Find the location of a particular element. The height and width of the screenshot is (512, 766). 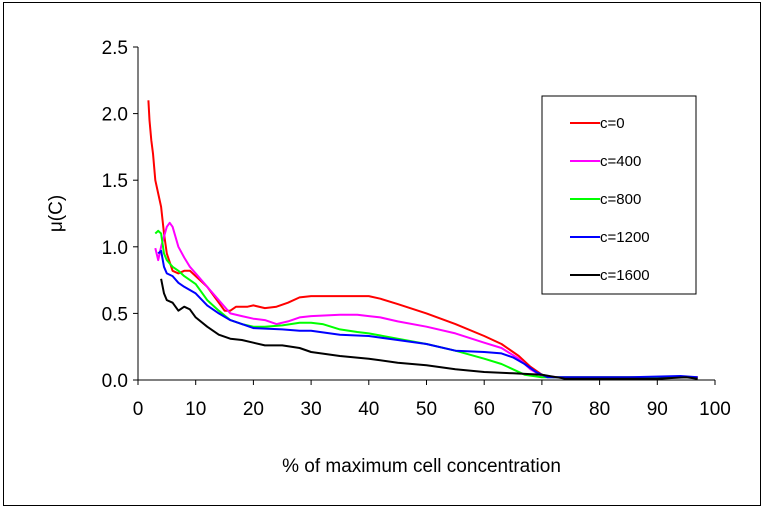

legend-box is located at coordinates (619, 195).